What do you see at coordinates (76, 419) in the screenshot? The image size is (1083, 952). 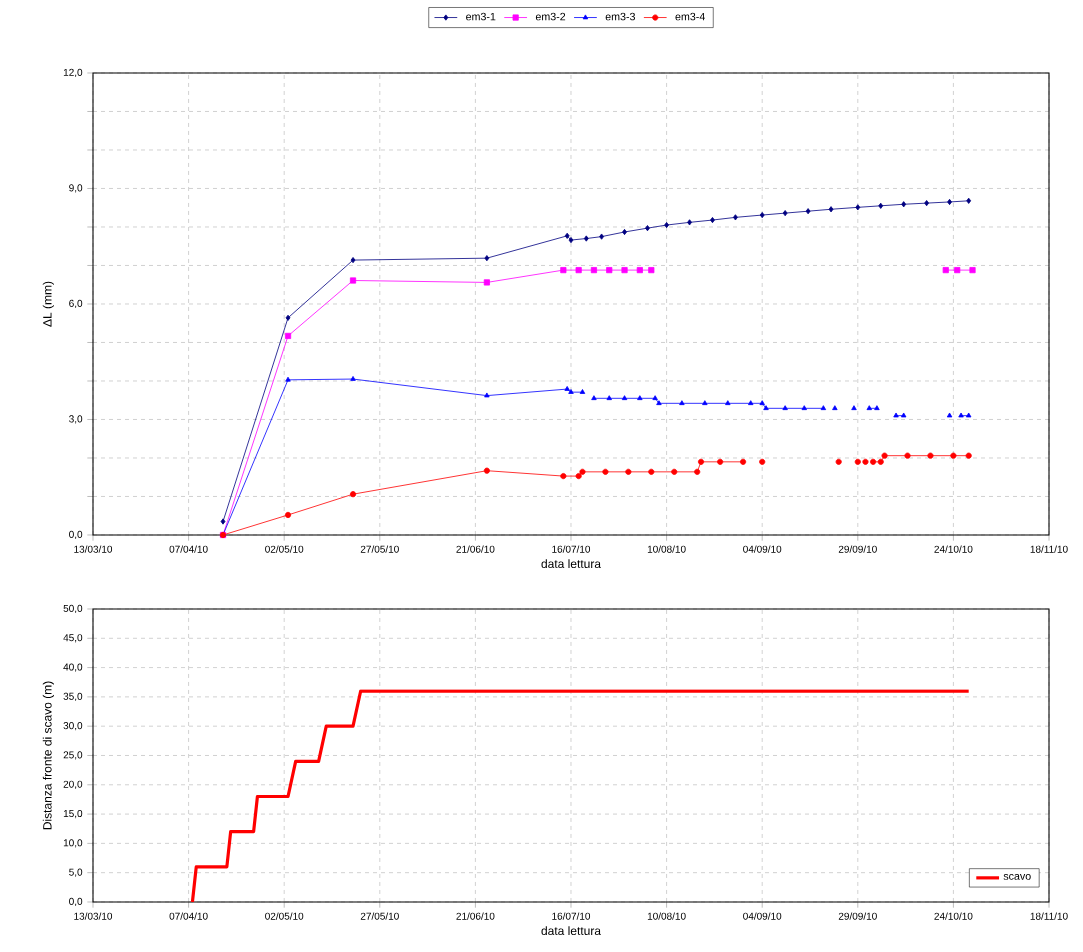 I see `y-tick-label: 3,0` at bounding box center [76, 419].